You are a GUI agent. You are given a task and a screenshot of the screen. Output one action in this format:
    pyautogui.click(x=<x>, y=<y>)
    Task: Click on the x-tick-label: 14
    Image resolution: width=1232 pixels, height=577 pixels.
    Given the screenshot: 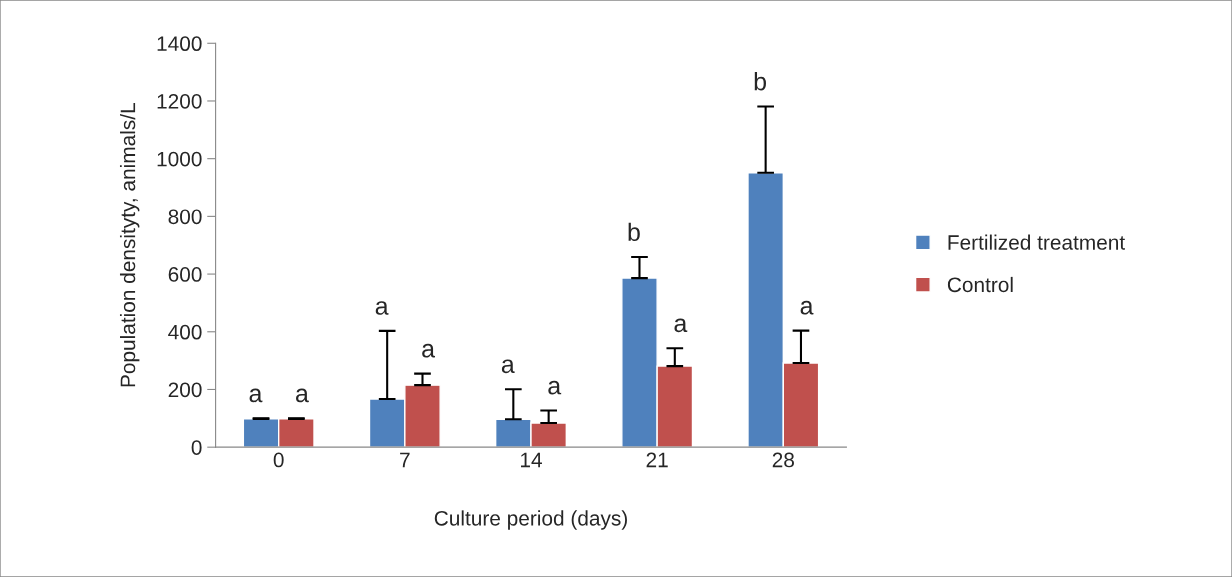 What is the action you would take?
    pyautogui.click(x=531, y=460)
    